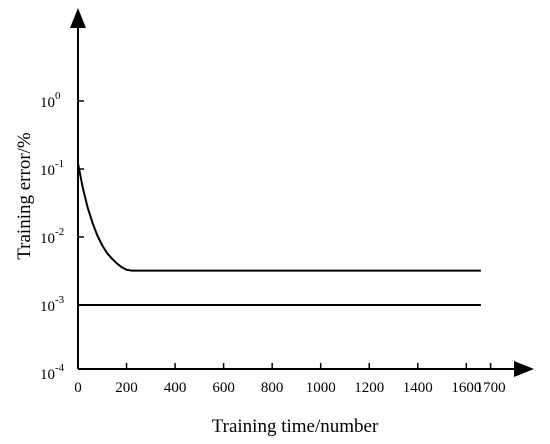  What do you see at coordinates (175, 388) in the screenshot?
I see `x-tick-label: 400` at bounding box center [175, 388].